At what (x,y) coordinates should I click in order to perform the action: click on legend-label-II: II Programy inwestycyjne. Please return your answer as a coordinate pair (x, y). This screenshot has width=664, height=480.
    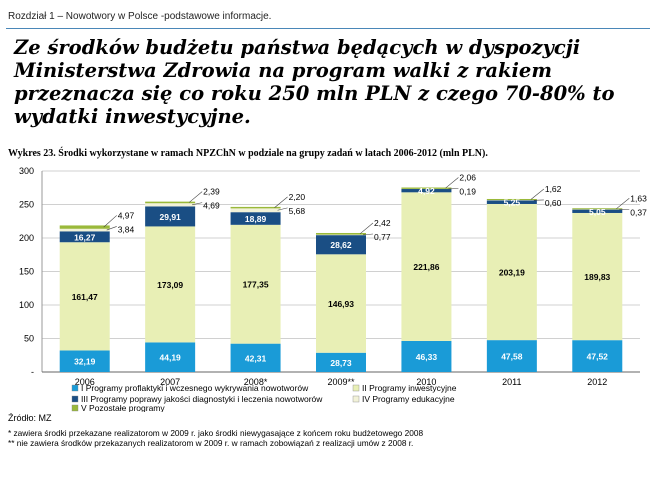
    Looking at the image, I should click on (409, 388).